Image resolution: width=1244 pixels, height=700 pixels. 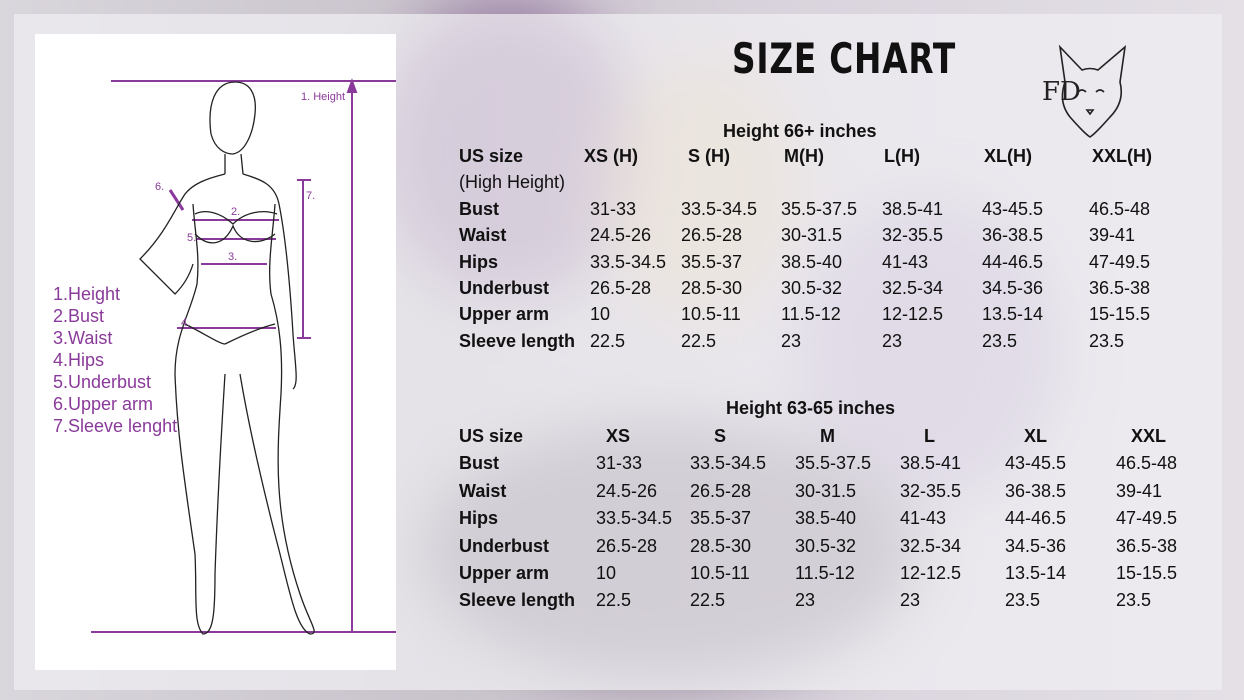 What do you see at coordinates (323, 97) in the screenshot?
I see `figure-label-height: 1. Height` at bounding box center [323, 97].